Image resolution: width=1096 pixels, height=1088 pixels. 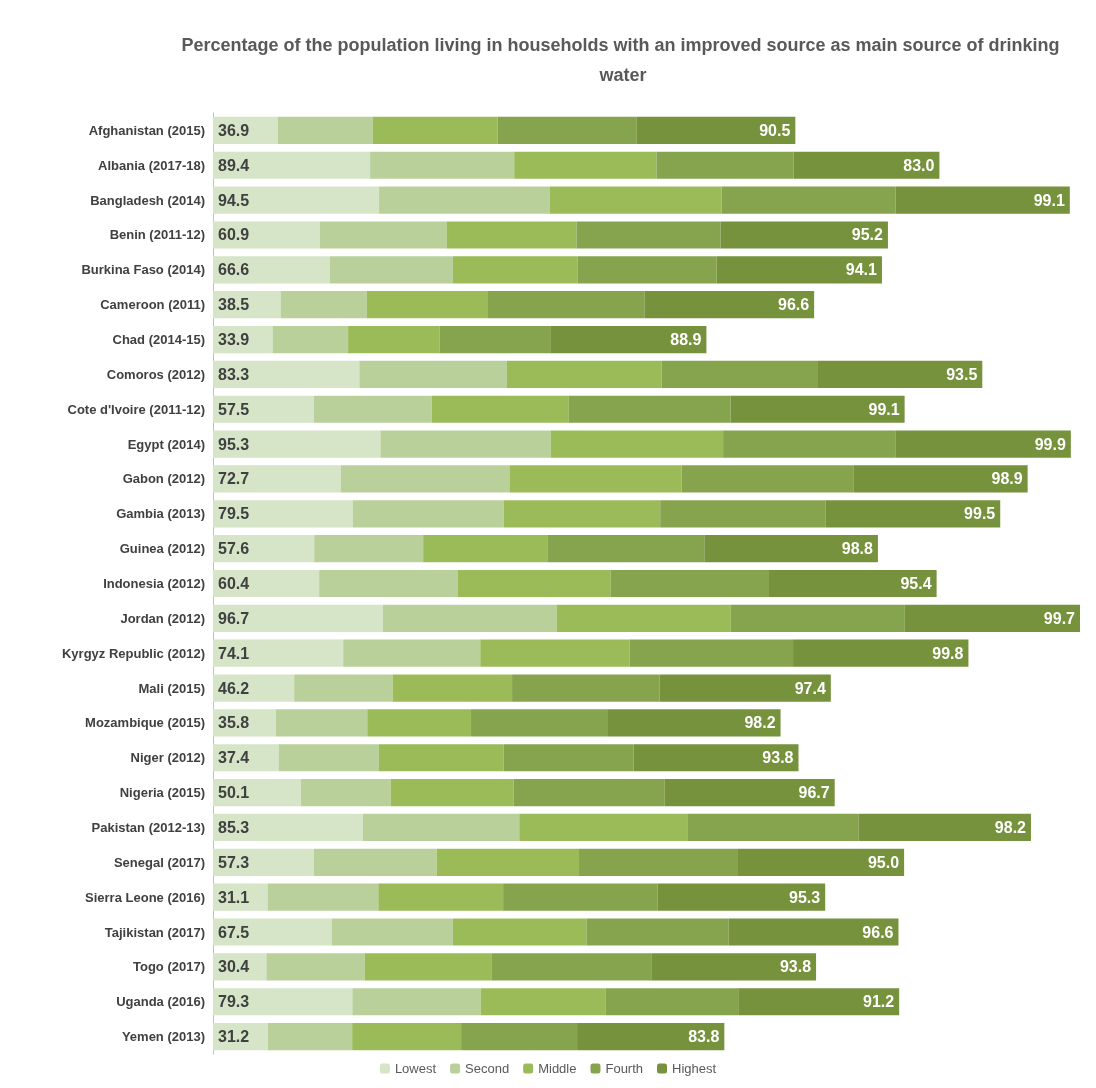 I want to click on y-tick-label: Tajikistan (2017), so click(x=154, y=932).